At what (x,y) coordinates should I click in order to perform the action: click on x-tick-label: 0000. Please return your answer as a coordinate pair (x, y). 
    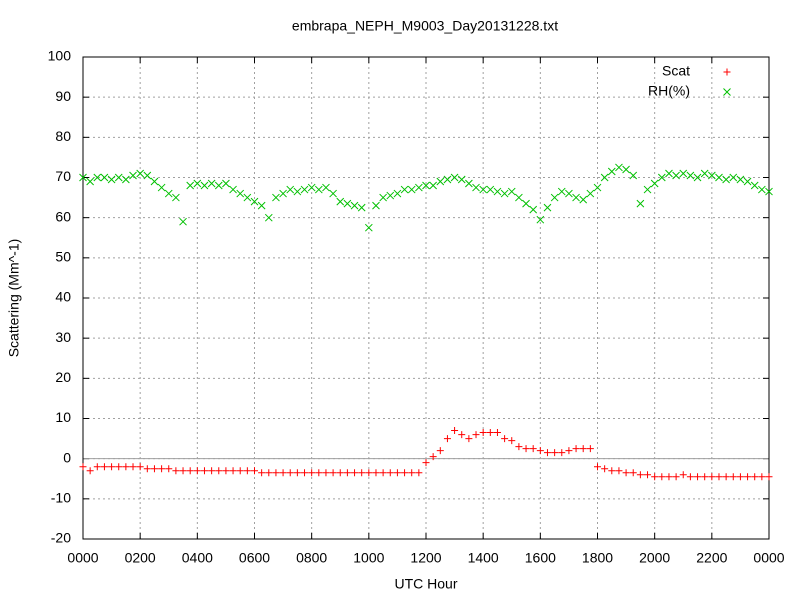
    Looking at the image, I should click on (82, 558).